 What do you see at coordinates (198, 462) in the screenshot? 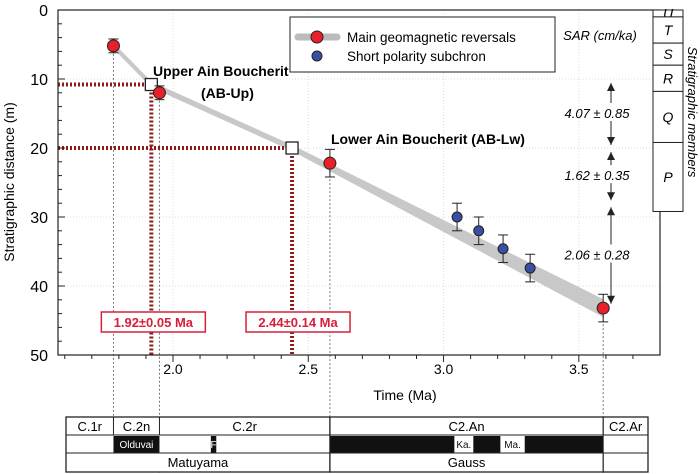
I see `epoch-label: Matuyama` at bounding box center [198, 462].